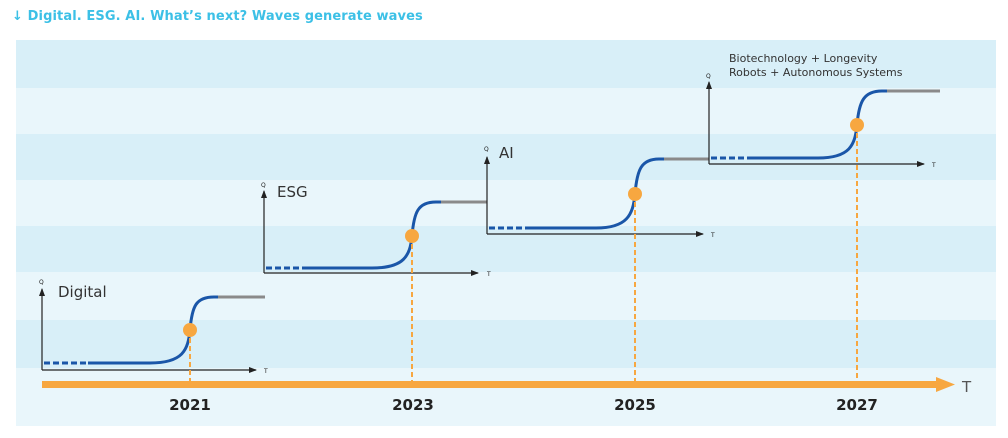 The height and width of the screenshot is (438, 1008). Describe the element at coordinates (82, 292) in the screenshot. I see `wave-label: Digital` at that location.